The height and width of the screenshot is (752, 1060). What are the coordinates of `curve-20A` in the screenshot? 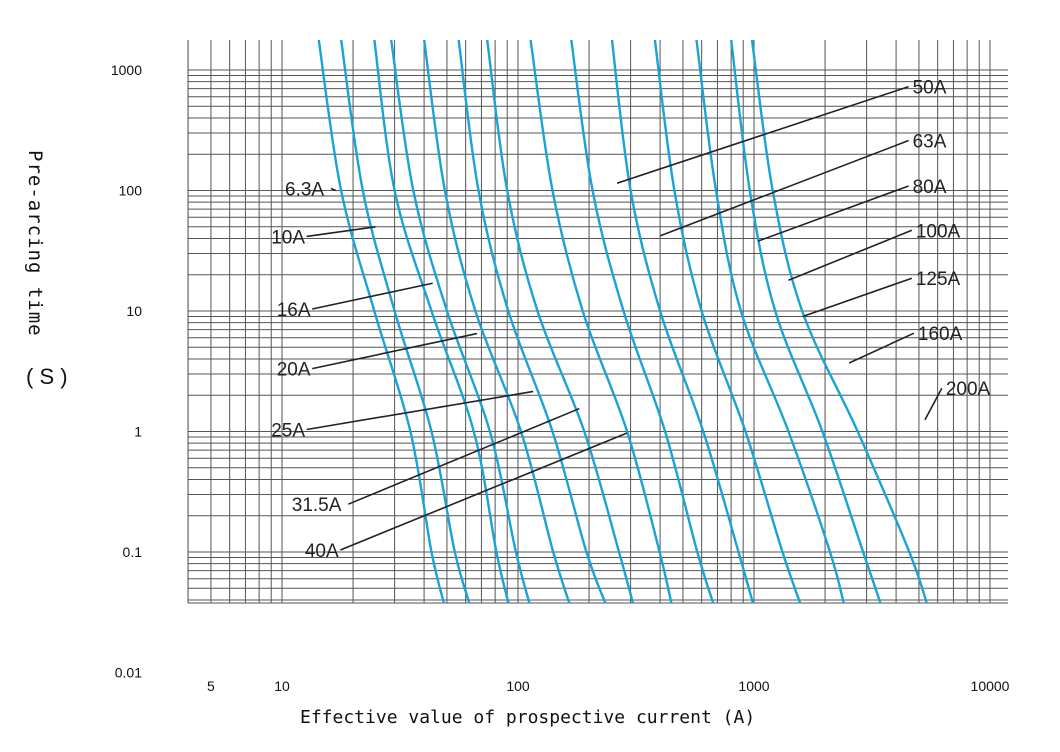 It's located at (460, 321).